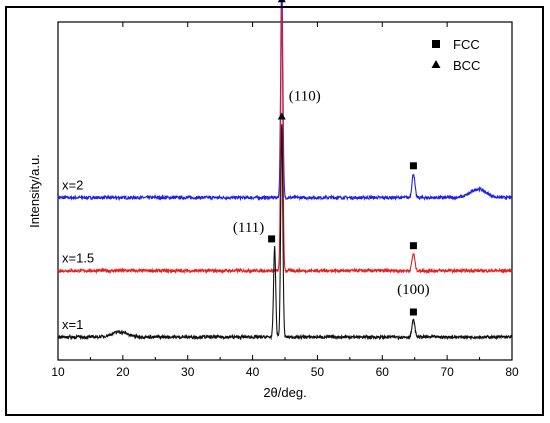 The image size is (550, 423). Describe the element at coordinates (248, 228) in the screenshot. I see `peak-label: (111)` at that location.